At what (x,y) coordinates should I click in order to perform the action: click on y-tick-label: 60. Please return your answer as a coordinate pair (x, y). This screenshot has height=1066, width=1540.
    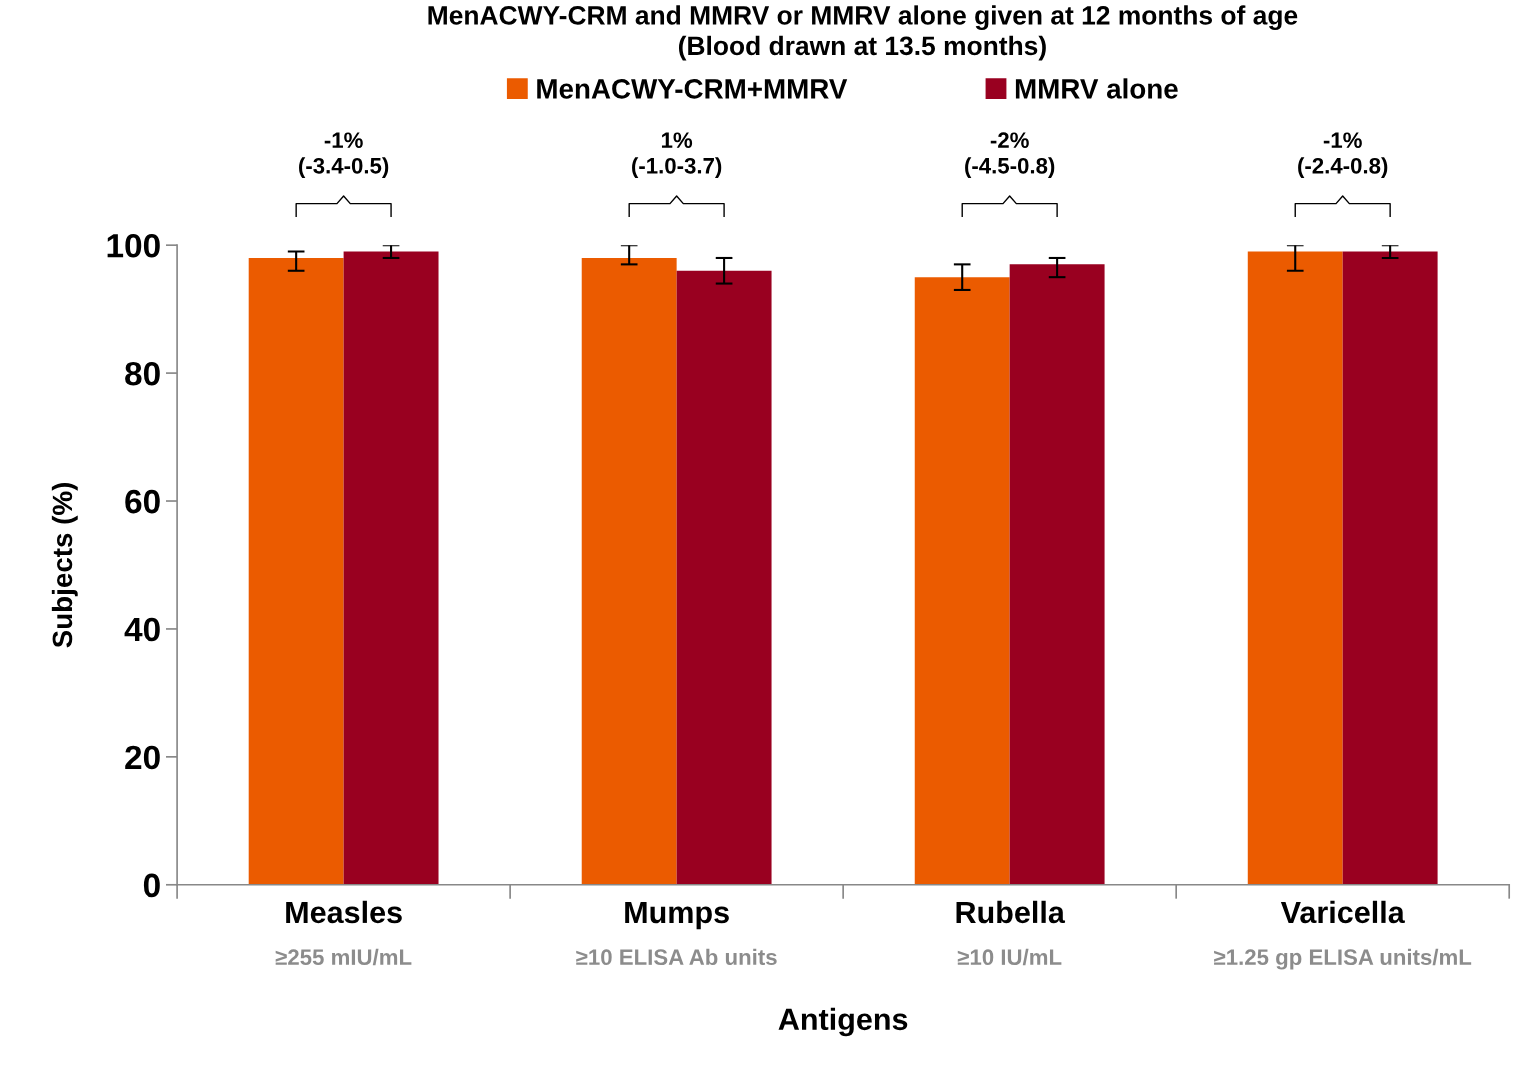
    Looking at the image, I should click on (142, 501).